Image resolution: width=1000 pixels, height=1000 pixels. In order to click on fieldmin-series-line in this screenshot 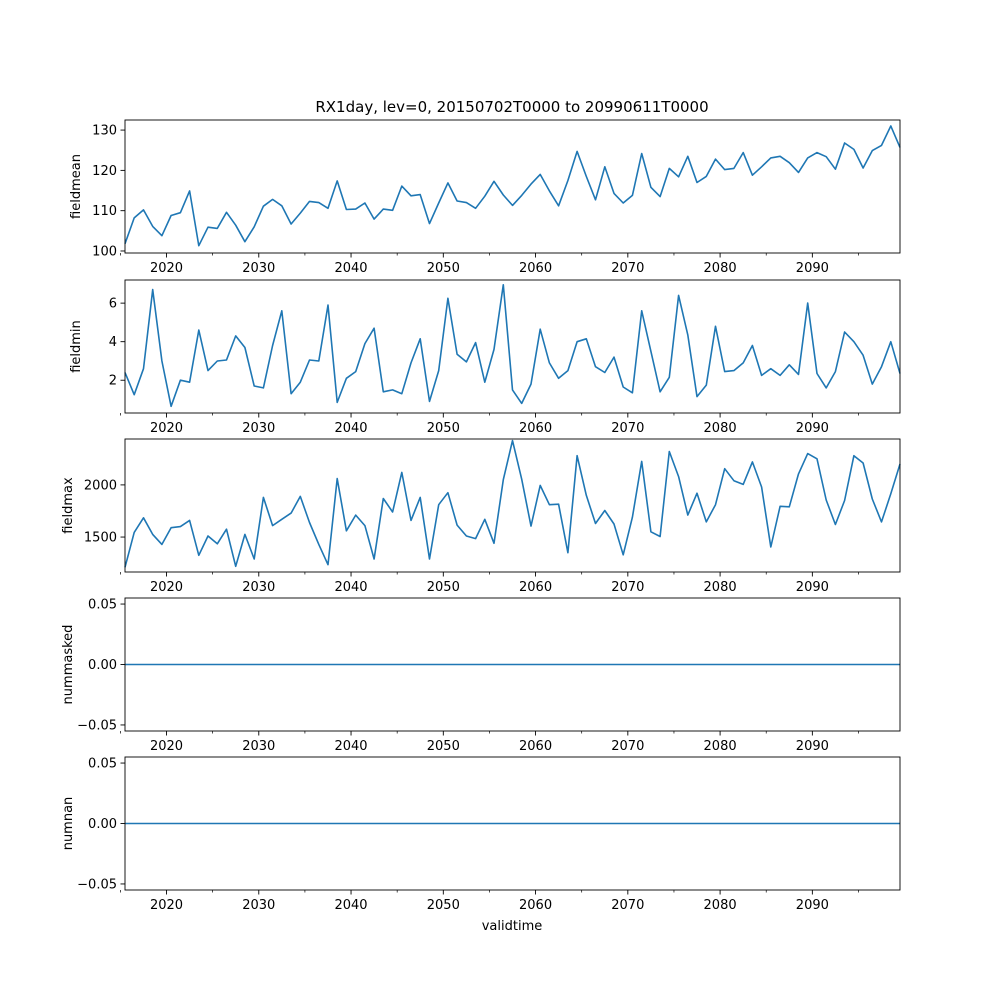, I will do `click(512, 345)`.